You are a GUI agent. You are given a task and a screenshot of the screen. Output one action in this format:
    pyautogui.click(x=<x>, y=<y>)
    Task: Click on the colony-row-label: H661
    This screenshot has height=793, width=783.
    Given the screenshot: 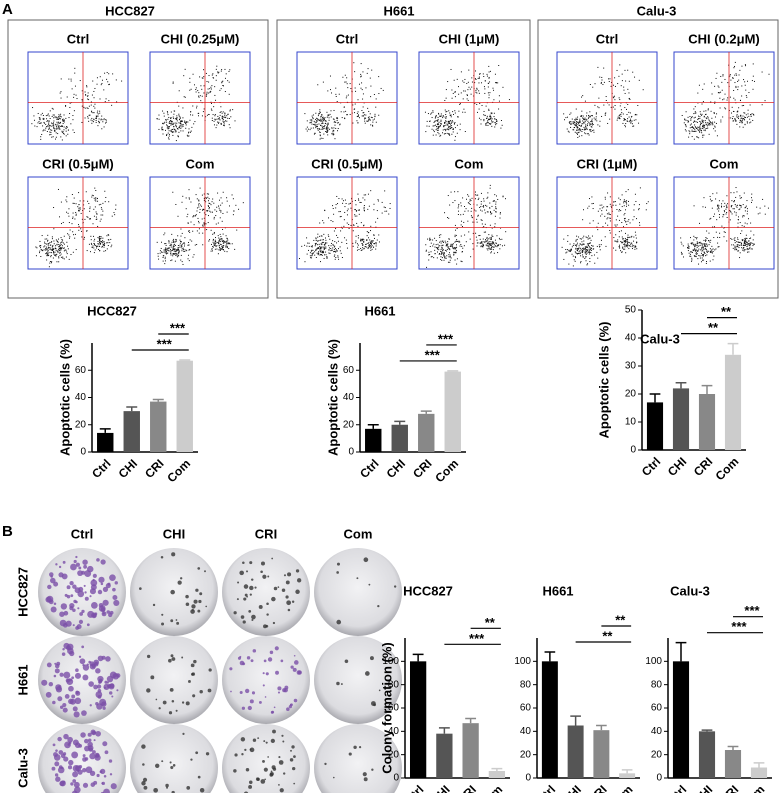 What is the action you would take?
    pyautogui.click(x=22, y=679)
    